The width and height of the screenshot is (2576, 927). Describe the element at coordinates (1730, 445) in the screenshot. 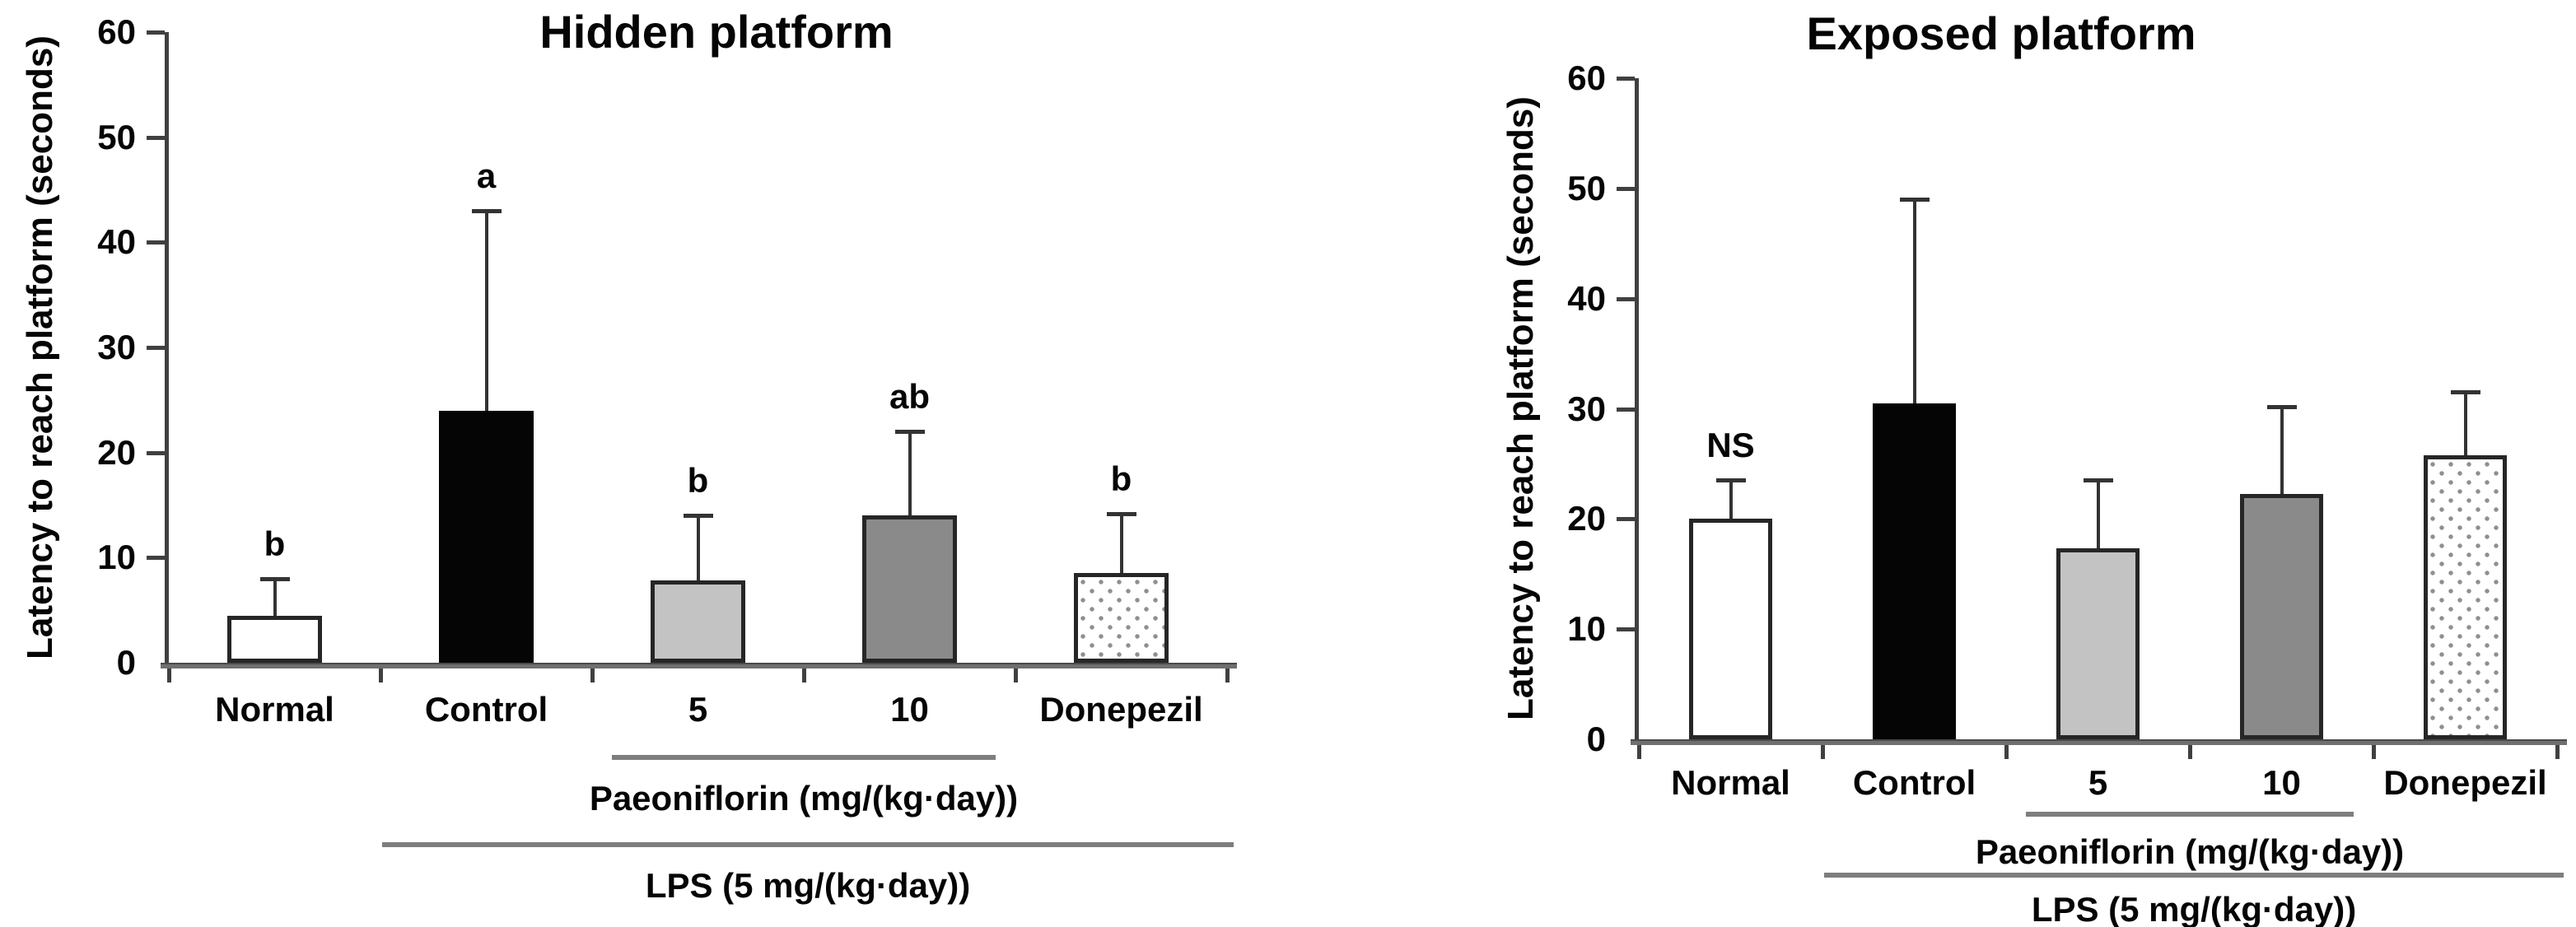

I see `sig-label-normal: NS` at that location.